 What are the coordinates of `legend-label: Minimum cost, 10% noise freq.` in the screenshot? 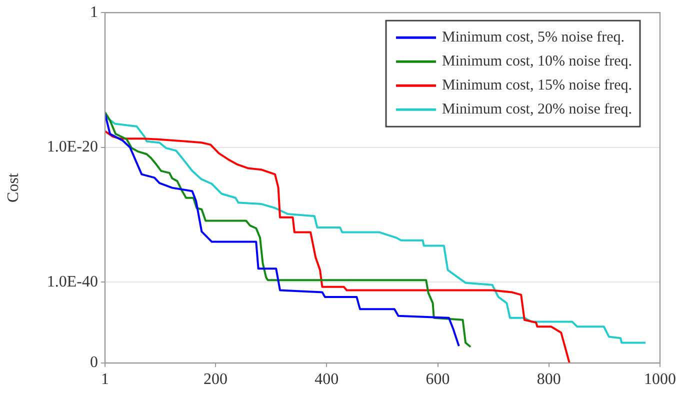 It's located at (537, 62).